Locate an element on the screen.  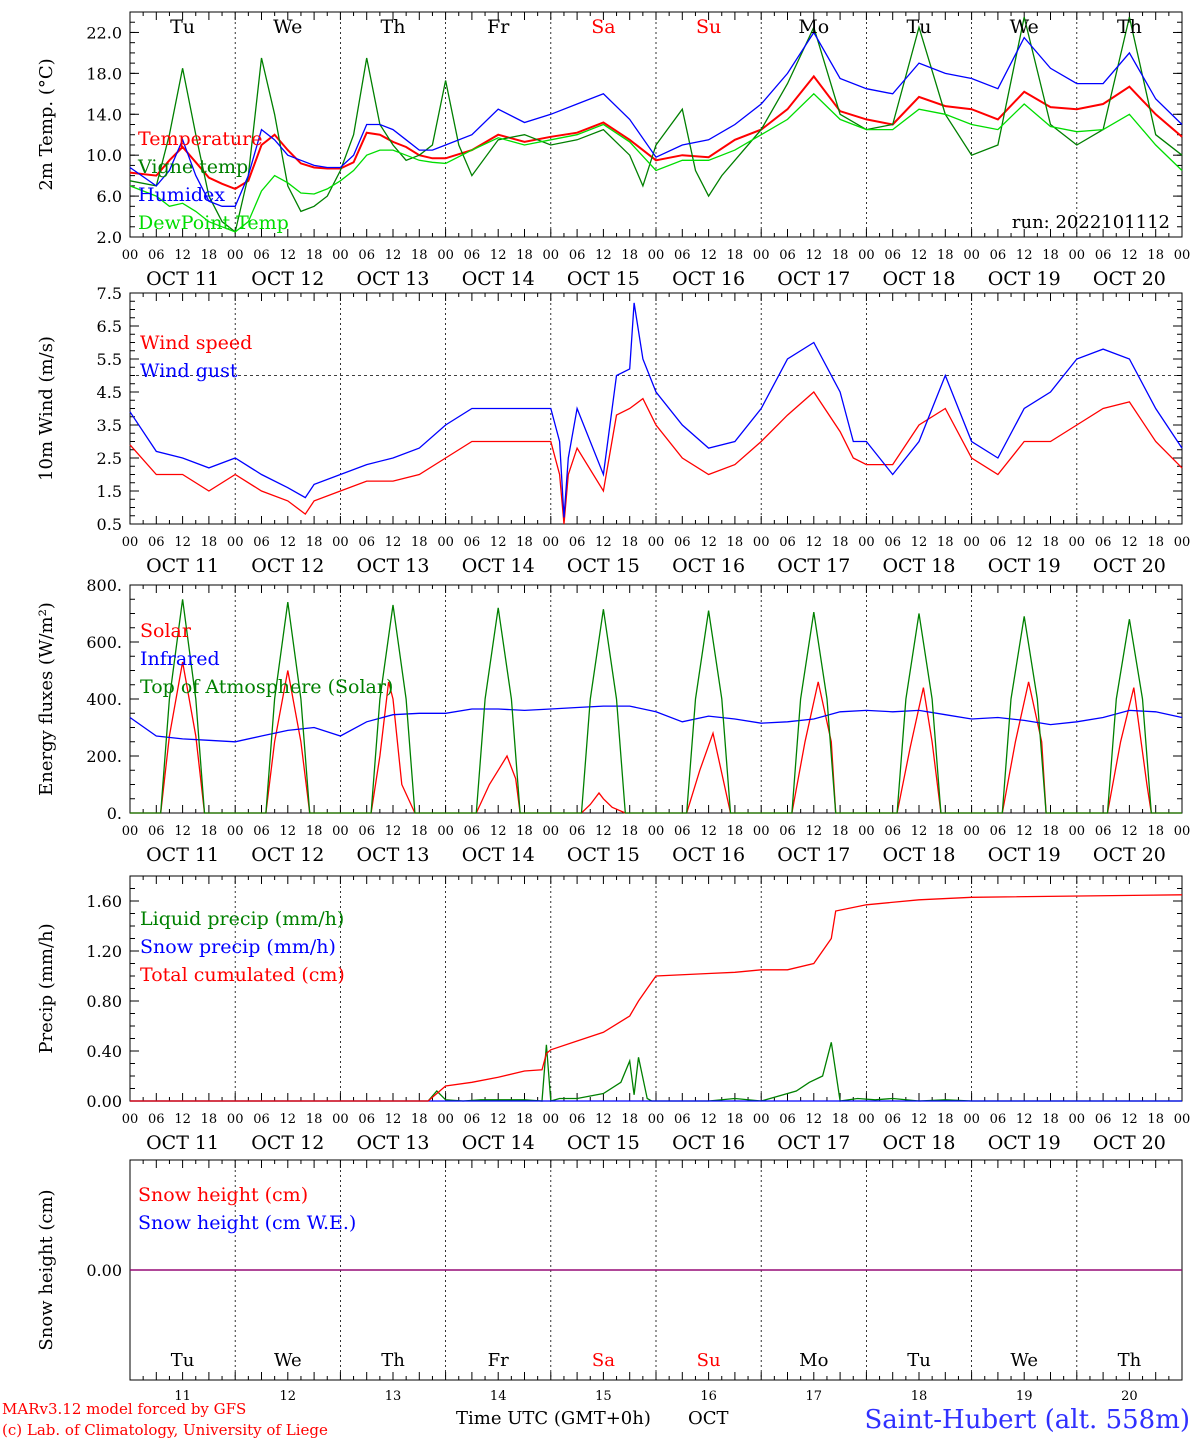
series-line-top-of-atmosphere-solar- is located at coordinates (656, 706).